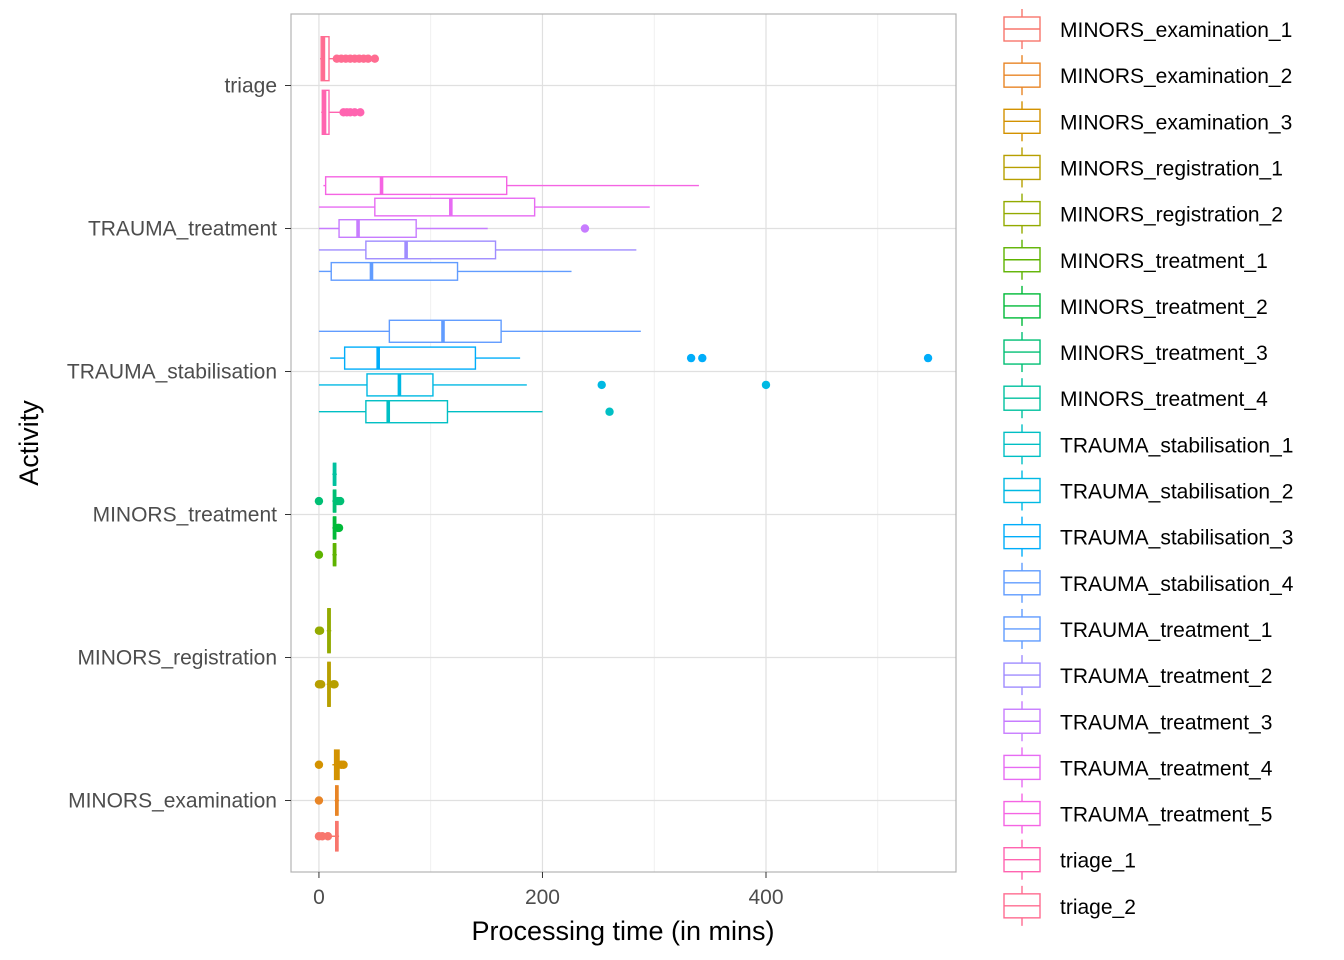 The image size is (1344, 960). Describe the element at coordinates (185, 515) in the screenshot. I see `y-tick-label: MINORS_treatment` at that location.